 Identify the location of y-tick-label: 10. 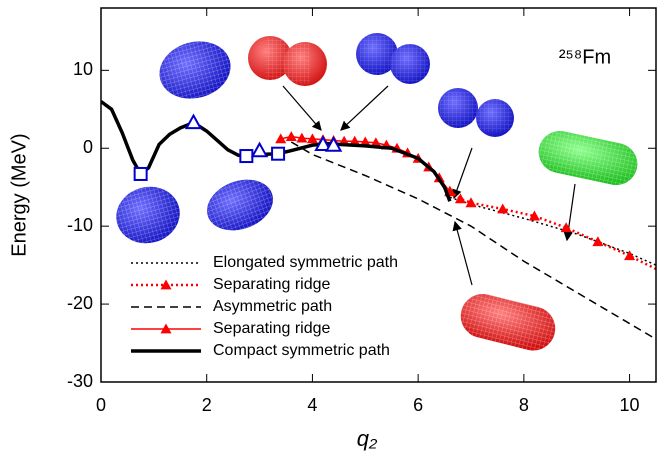
(83, 69).